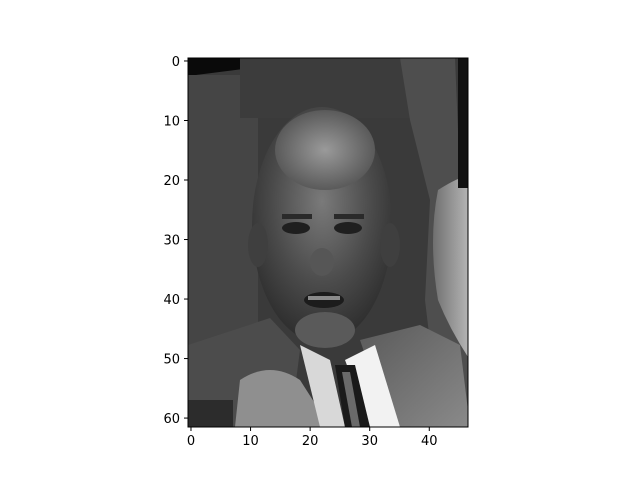 This screenshot has height=480, width=640. Describe the element at coordinates (171, 360) in the screenshot. I see `y-tick-label: 50` at that location.